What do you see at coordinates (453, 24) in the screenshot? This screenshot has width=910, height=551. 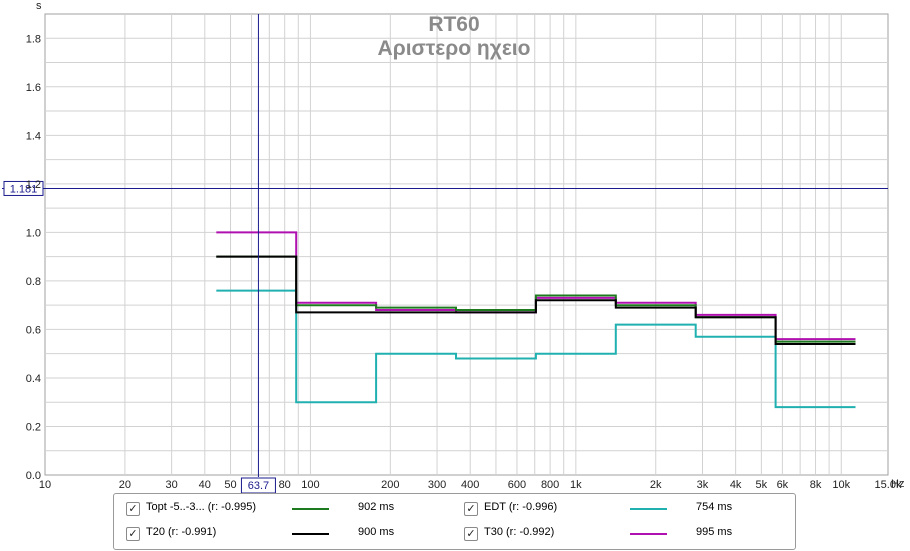 I see `chart-title: RT60` at bounding box center [453, 24].